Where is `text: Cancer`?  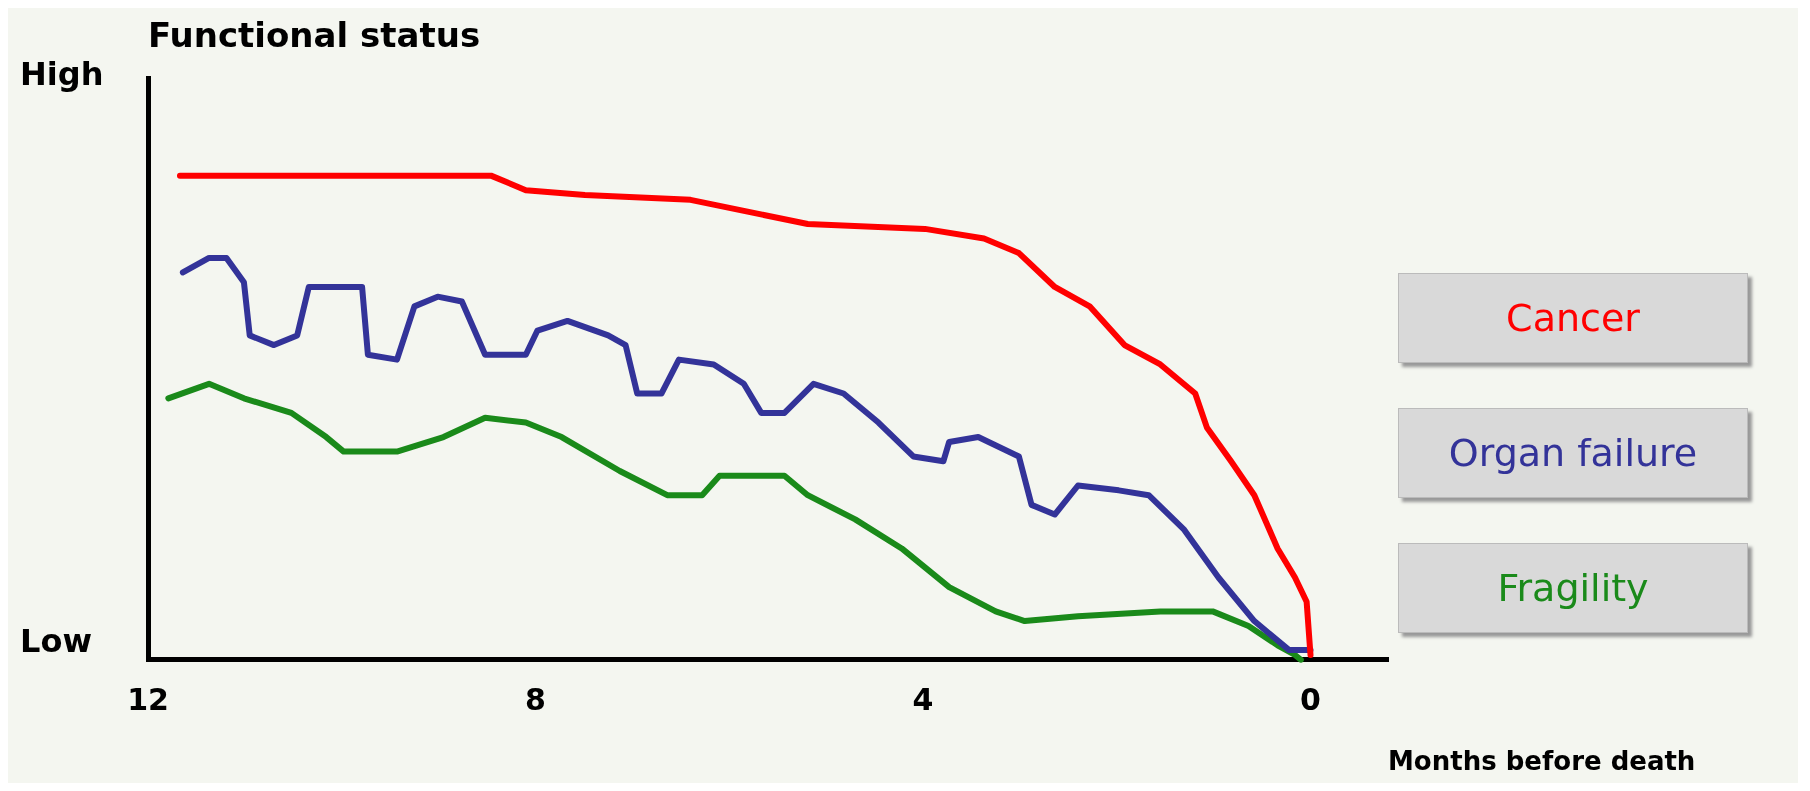
text: Cancer is located at coordinates (1573, 318).